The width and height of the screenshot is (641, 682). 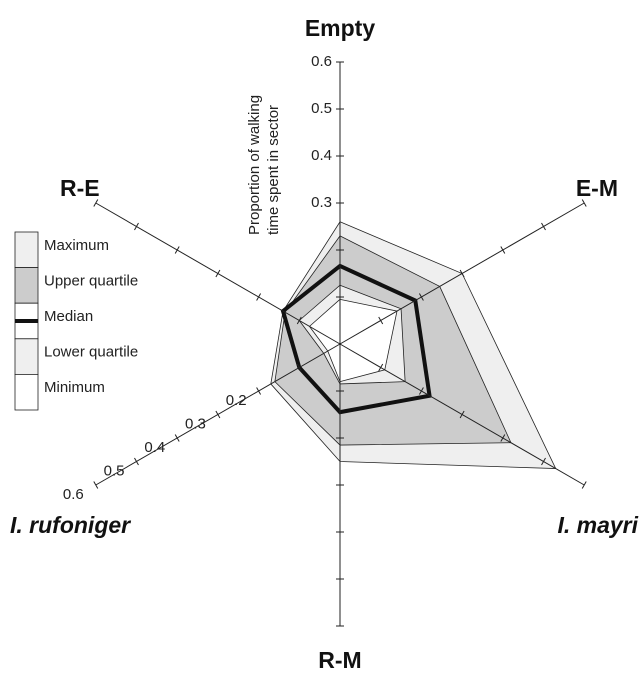 What do you see at coordinates (74, 387) in the screenshot?
I see `legend-label: Minimum` at bounding box center [74, 387].